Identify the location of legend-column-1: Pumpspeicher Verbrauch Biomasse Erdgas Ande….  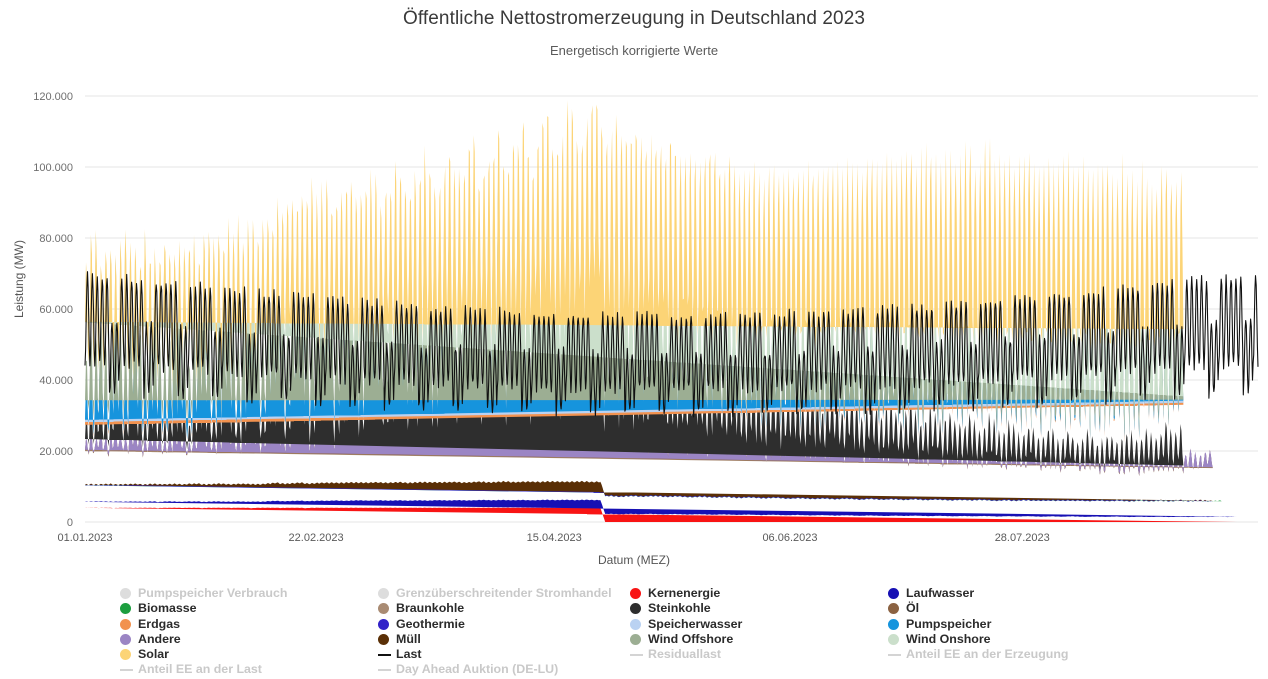
(249, 632).